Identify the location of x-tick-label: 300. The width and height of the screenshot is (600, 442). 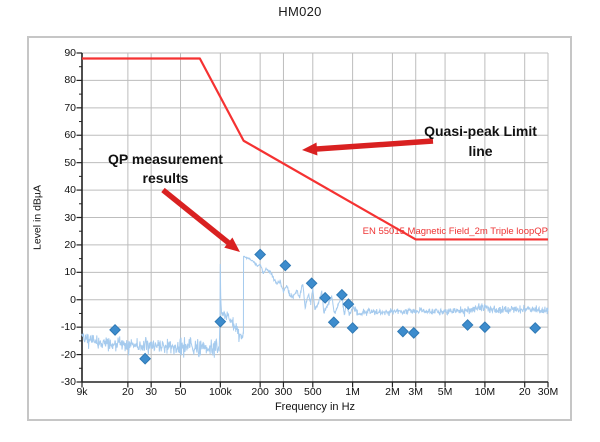
(283, 392).